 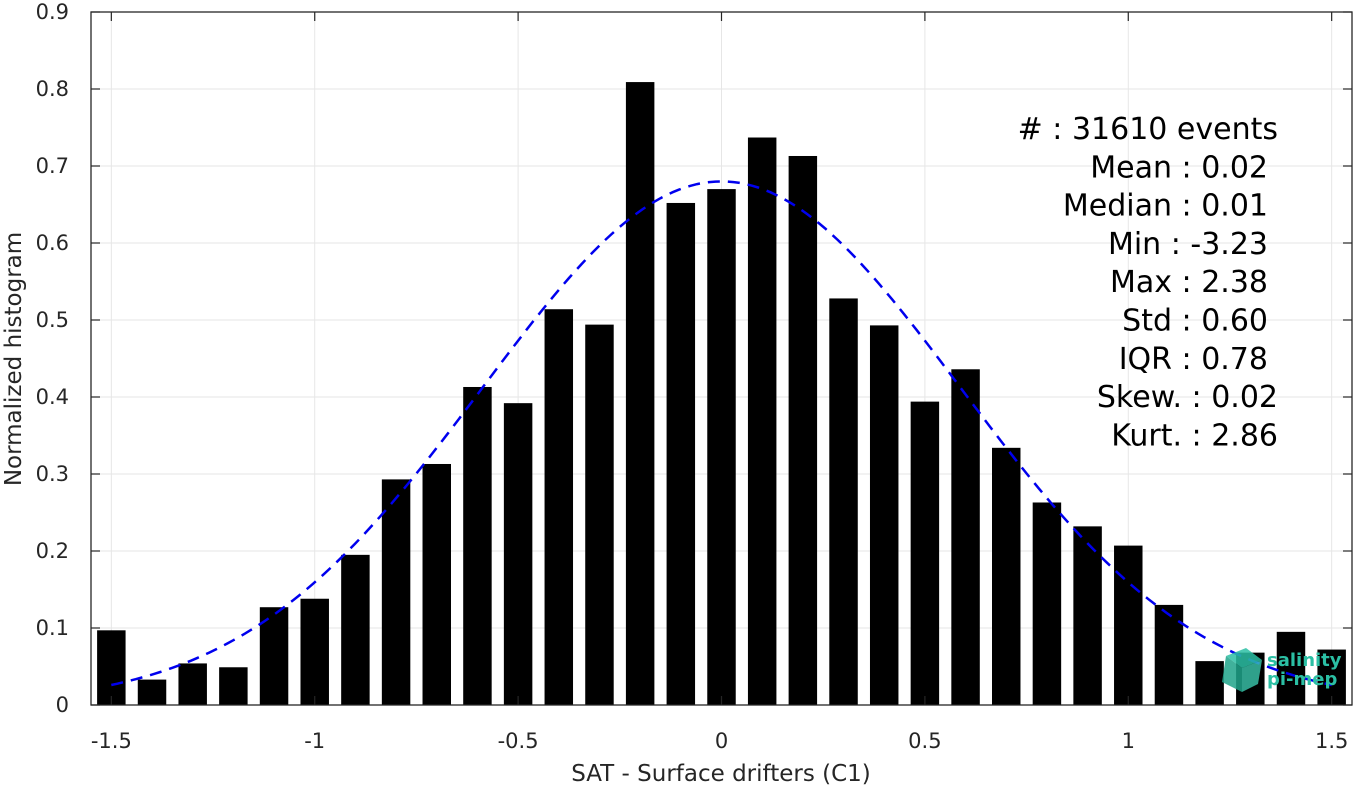 What do you see at coordinates (52, 358) in the screenshot?
I see `y-tick-labels: 0 0.1 0.2 0.3 0.4 0.5 0.6 0.7 0.8 0.9` at bounding box center [52, 358].